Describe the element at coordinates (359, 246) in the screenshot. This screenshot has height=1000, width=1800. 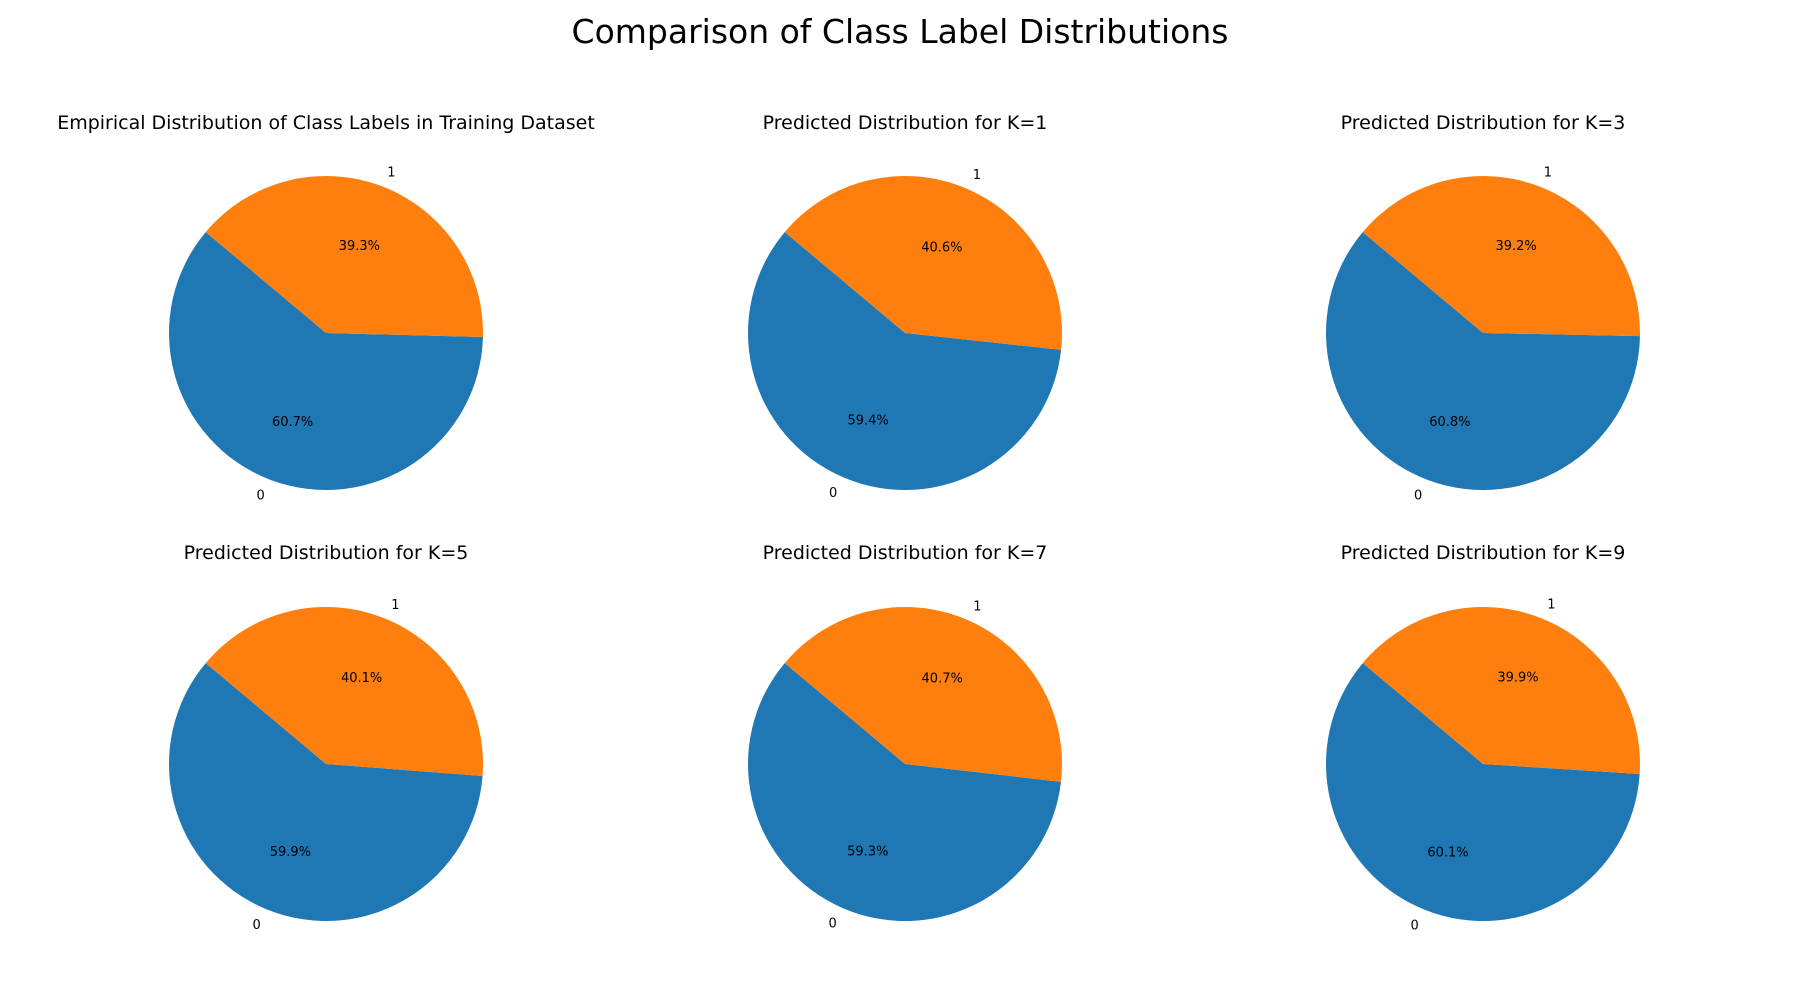
I see `pie-pct-label: 39.3%` at that location.